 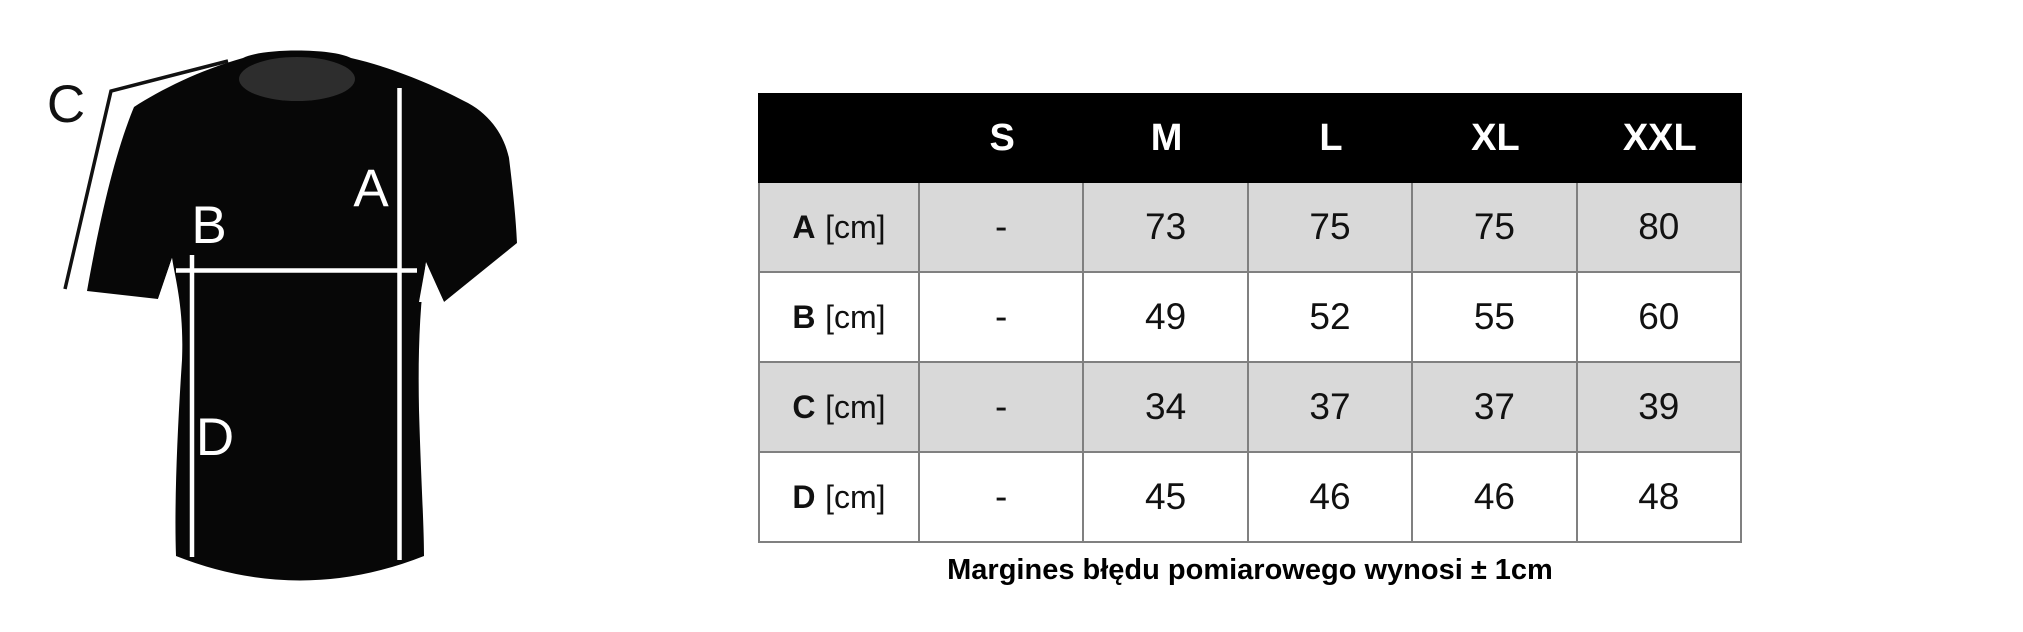 I want to click on cell-c-m: 34, so click(x=1166, y=408).